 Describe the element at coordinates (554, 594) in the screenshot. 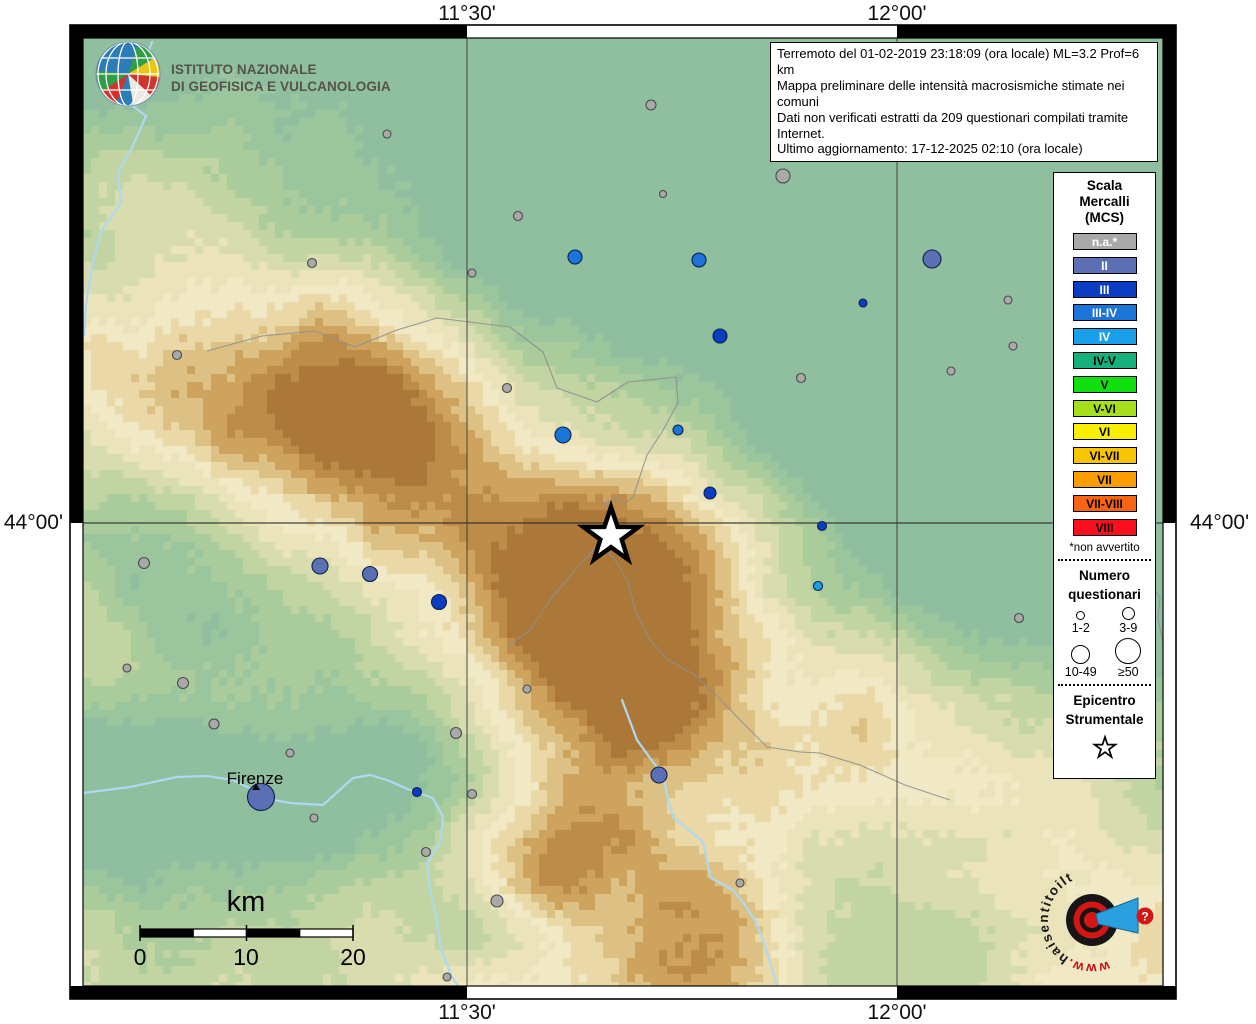

I see `admin-boundary-line` at that location.